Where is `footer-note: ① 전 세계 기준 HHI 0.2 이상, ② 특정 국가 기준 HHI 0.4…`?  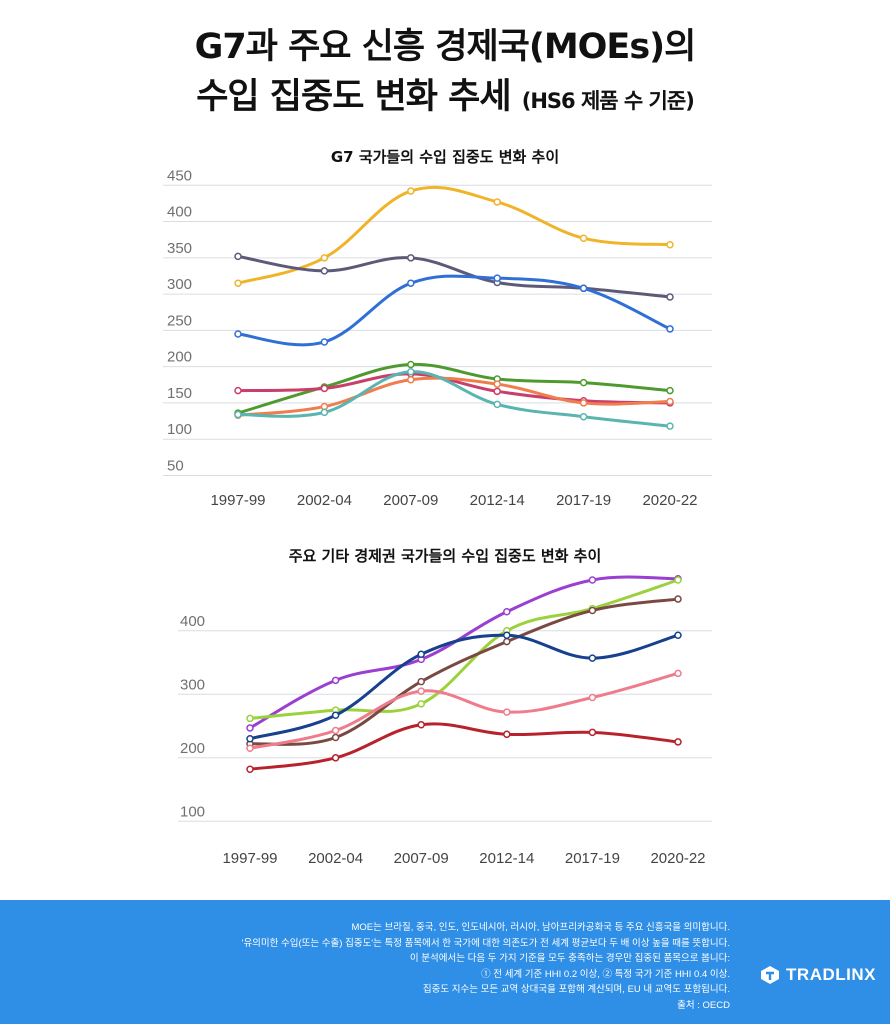 footer-note: ① 전 세계 기준 HHI 0.2 이상, ② 특정 국가 기준 HHI 0.4… is located at coordinates (605, 974).